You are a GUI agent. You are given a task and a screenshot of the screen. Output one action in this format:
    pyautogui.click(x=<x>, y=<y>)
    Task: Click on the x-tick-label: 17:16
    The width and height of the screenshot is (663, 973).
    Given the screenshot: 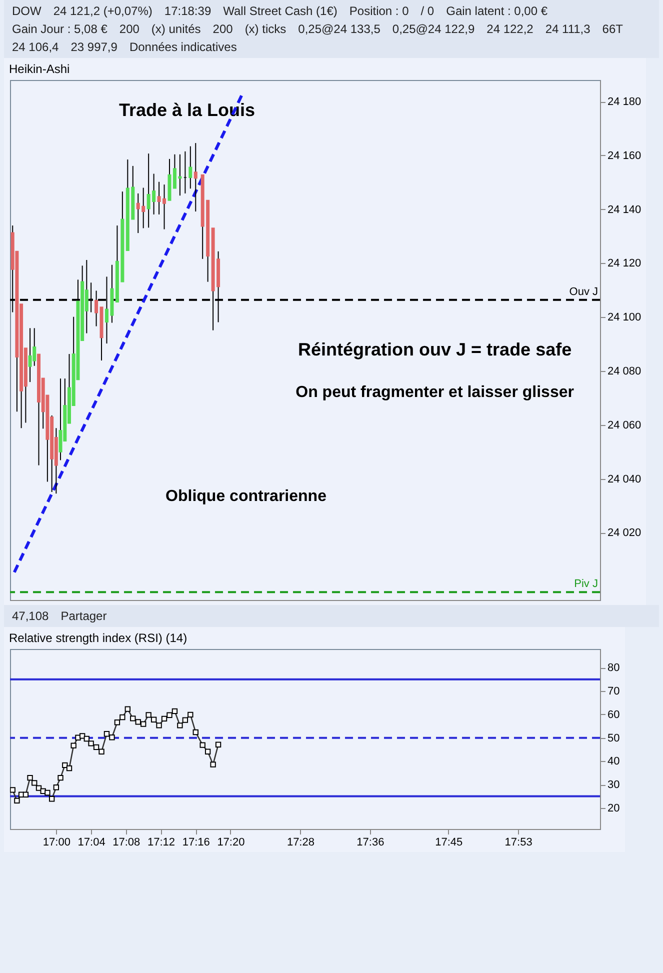 What is the action you would take?
    pyautogui.click(x=196, y=842)
    